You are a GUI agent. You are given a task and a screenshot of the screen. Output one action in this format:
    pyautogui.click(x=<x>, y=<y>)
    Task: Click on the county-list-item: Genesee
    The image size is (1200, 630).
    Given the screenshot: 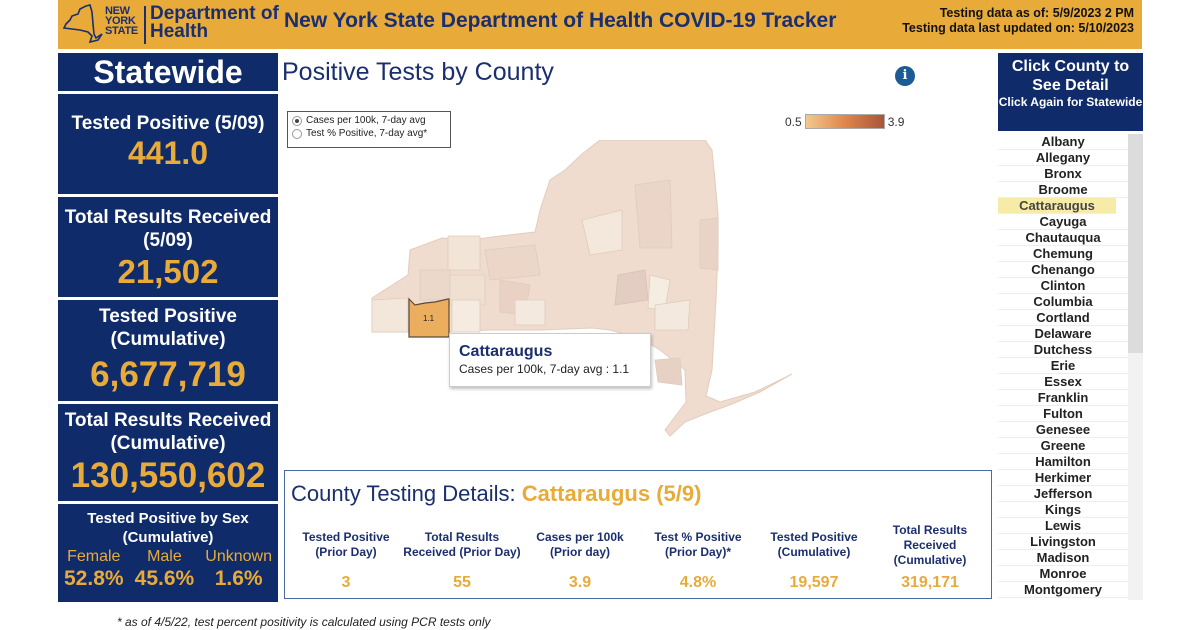 What is the action you would take?
    pyautogui.click(x=1063, y=430)
    